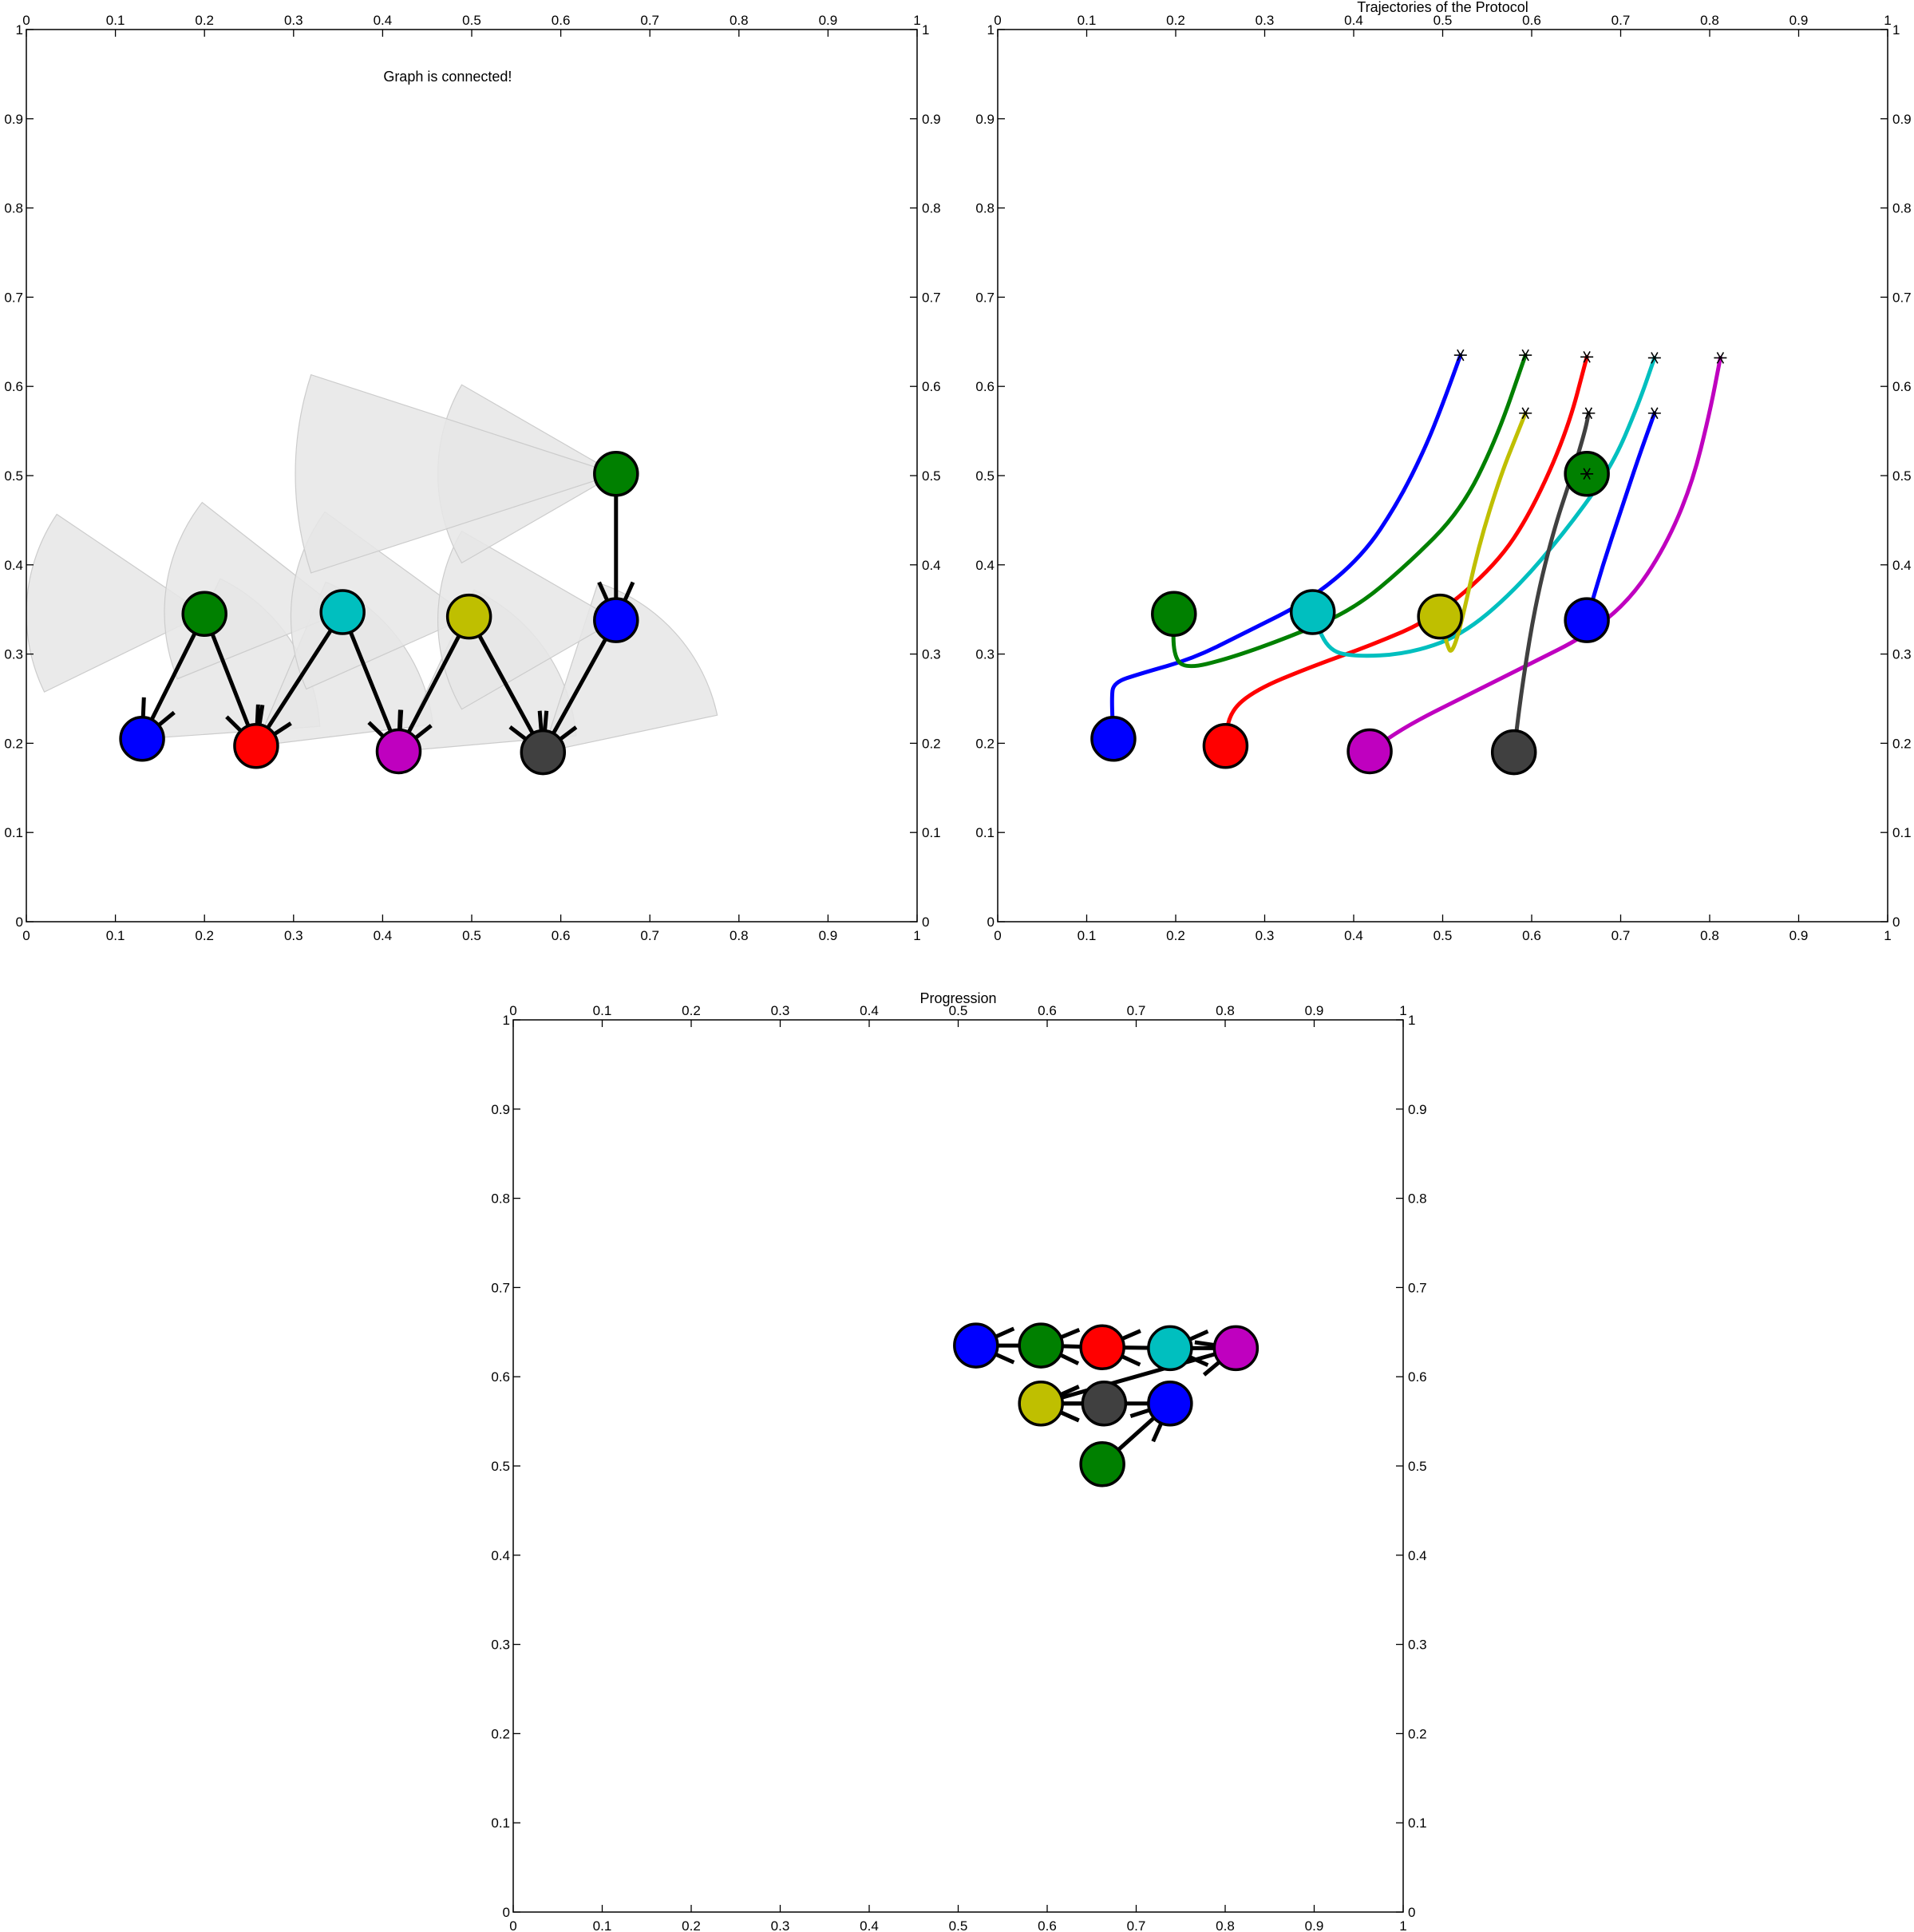  What do you see at coordinates (828, 20) in the screenshot?
I see `graph-xtick-label-top: 0.9` at bounding box center [828, 20].